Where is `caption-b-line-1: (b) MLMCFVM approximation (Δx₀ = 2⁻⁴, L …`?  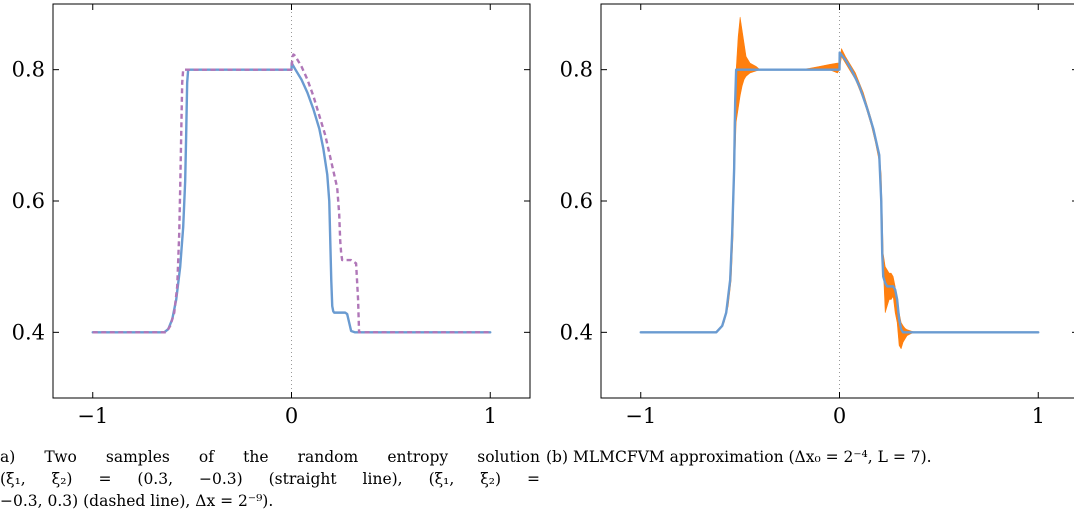 caption-b-line-1: (b) MLMCFVM approximation (Δx₀ = 2⁻⁴, L … is located at coordinates (739, 457).